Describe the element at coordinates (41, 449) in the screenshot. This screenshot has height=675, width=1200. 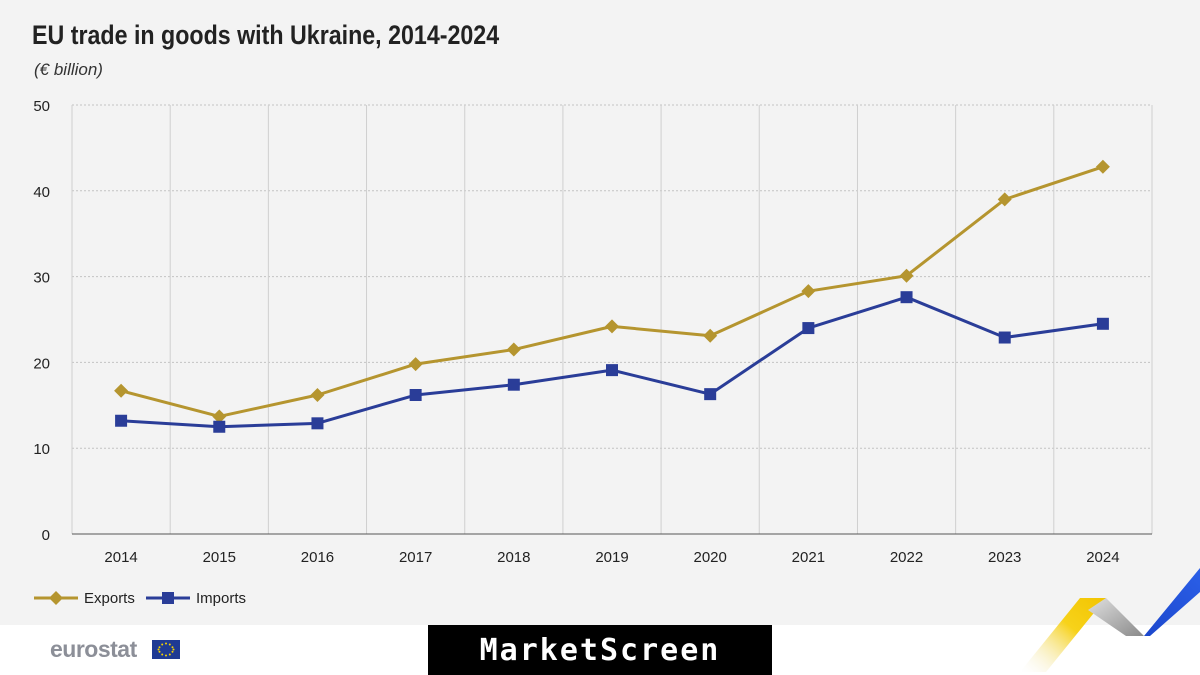
I see `y-tick-label: 10` at that location.